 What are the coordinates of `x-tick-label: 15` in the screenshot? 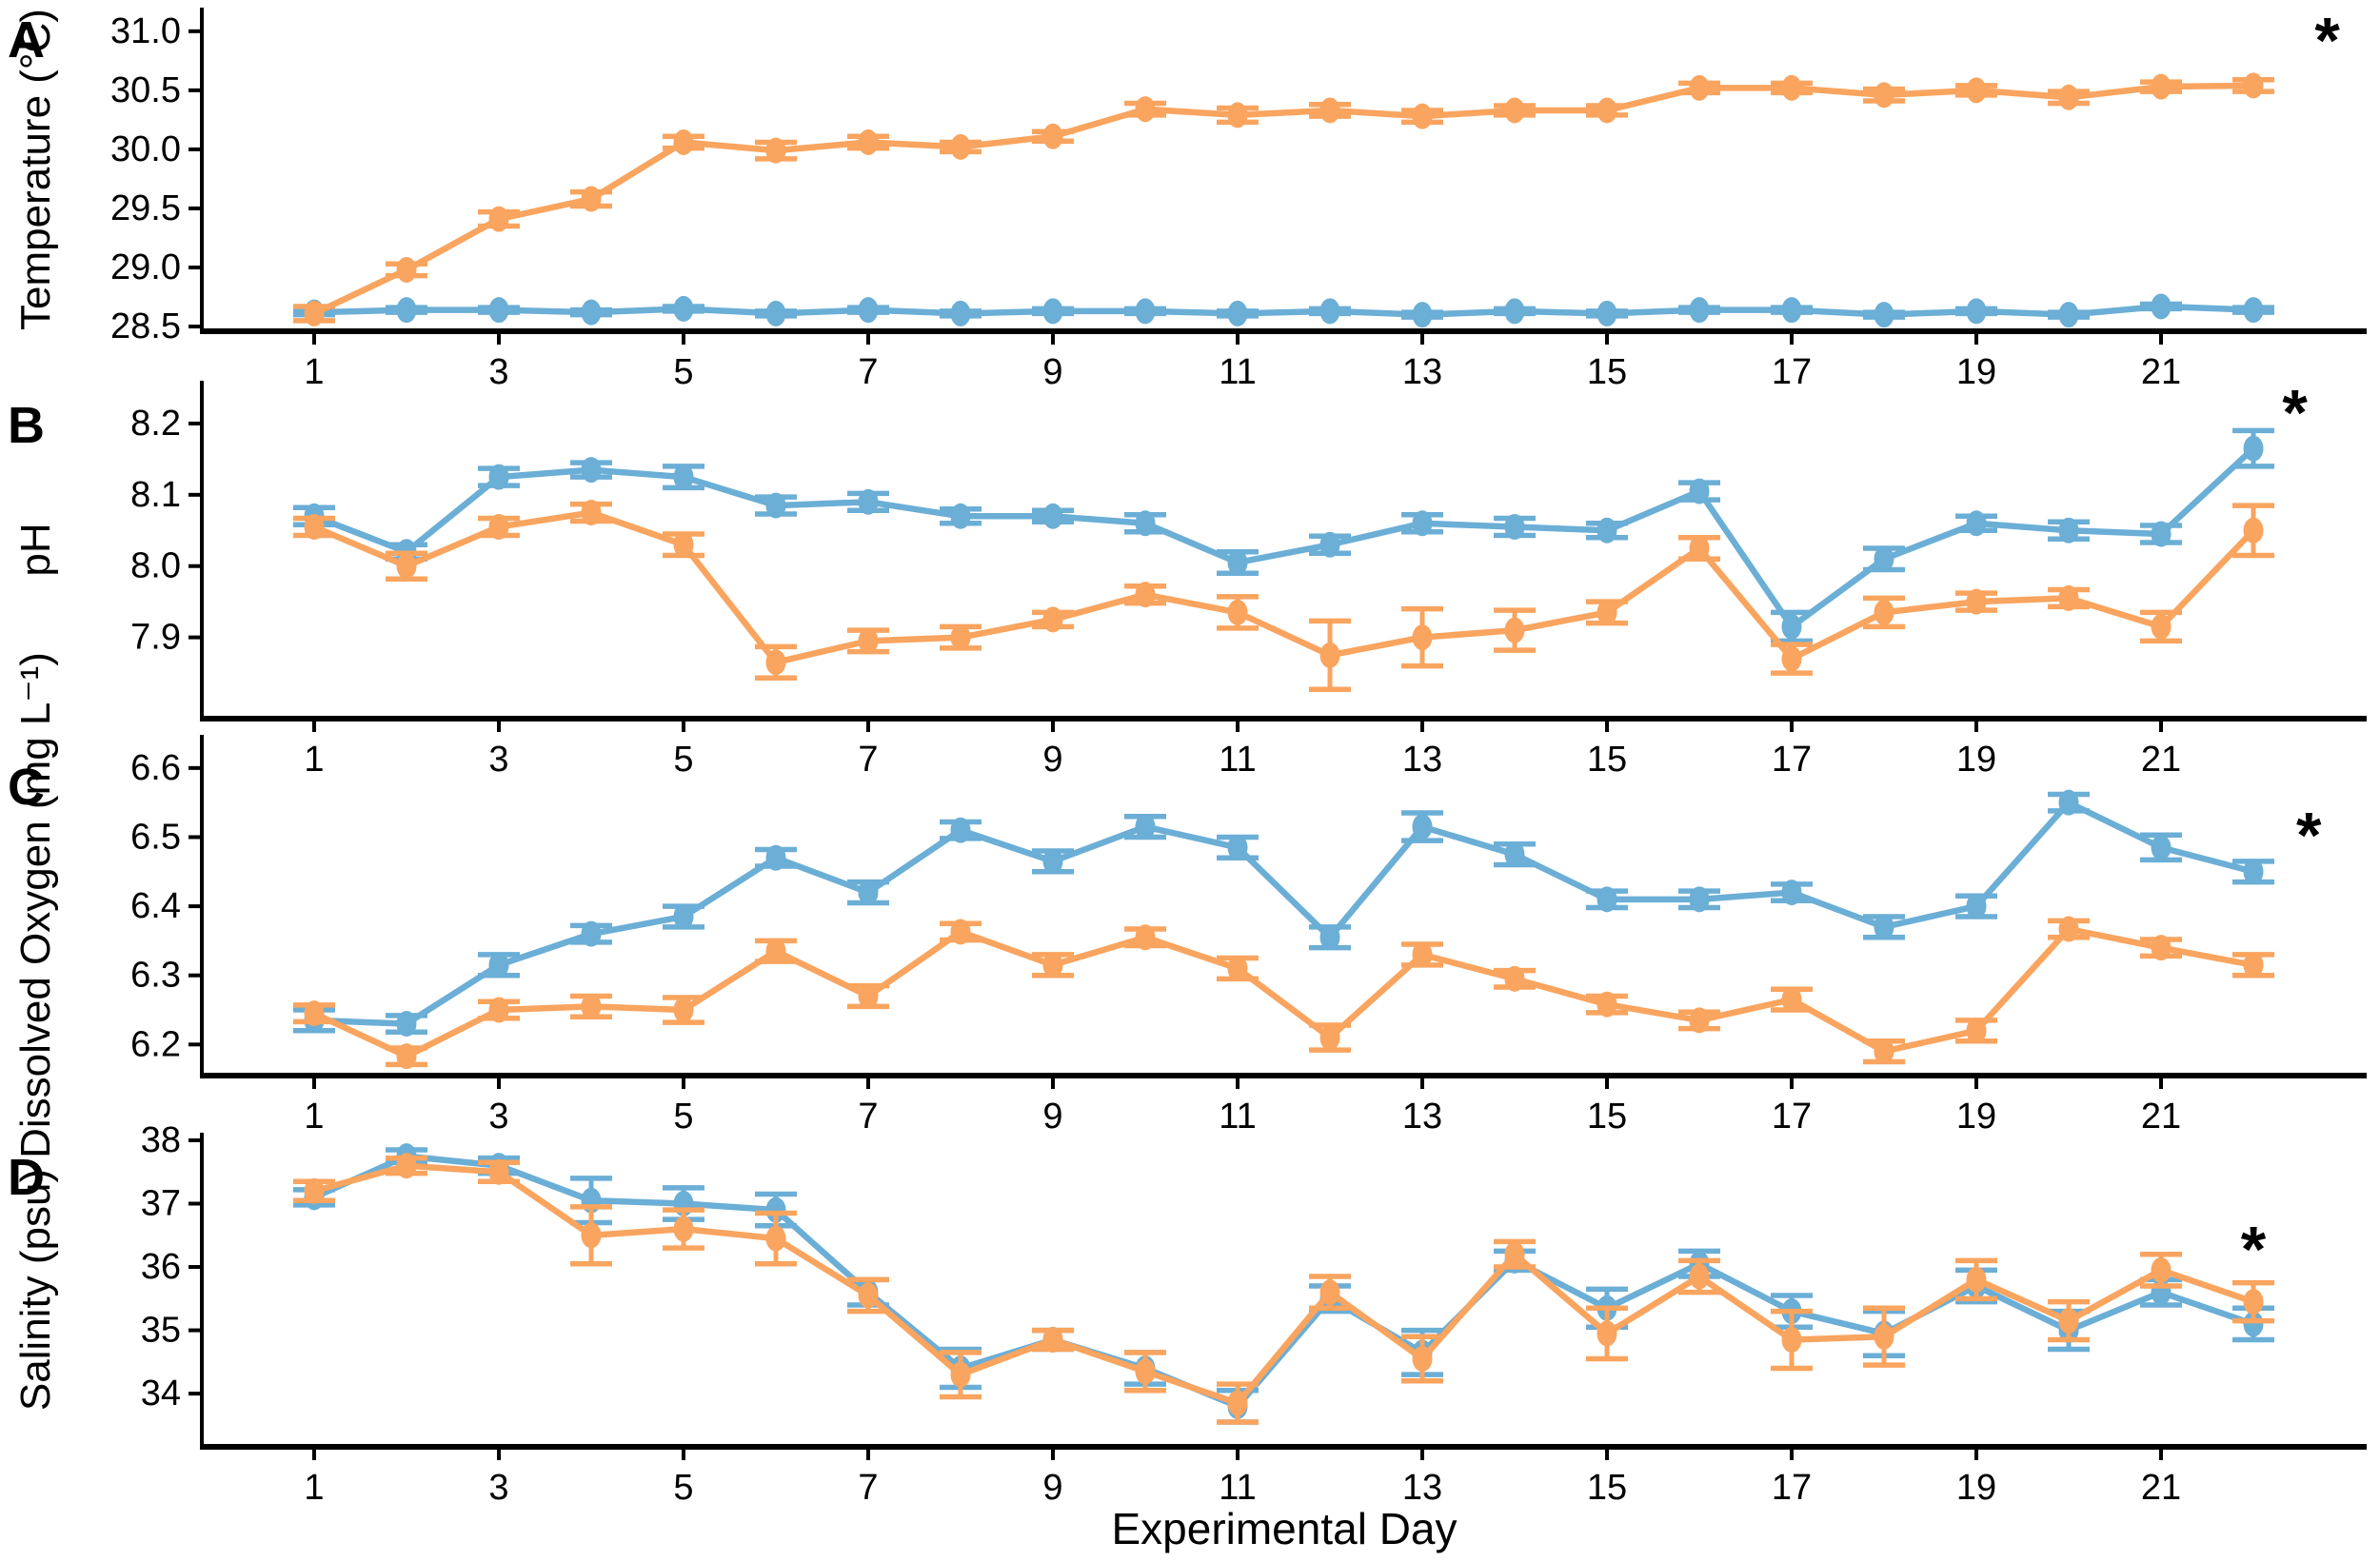 It's located at (1607, 760).